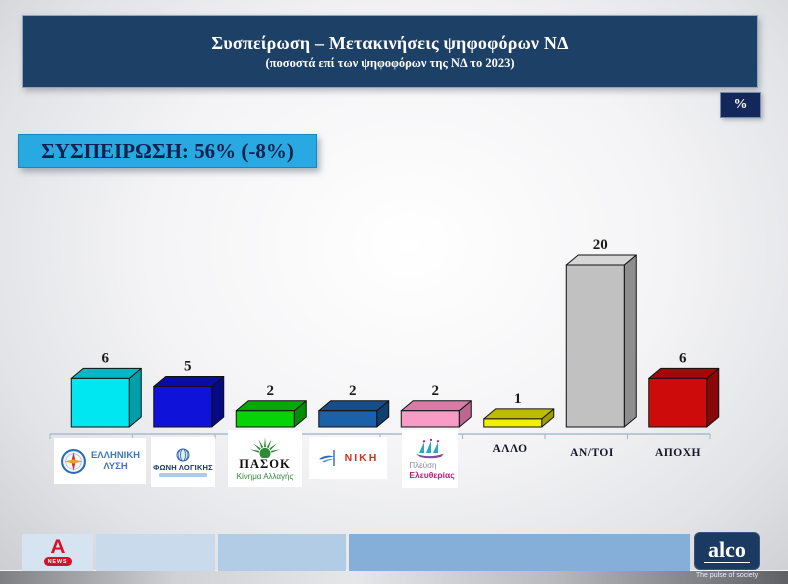 Image resolution: width=788 pixels, height=584 pixels. I want to click on pasok-sun-icon, so click(265, 447).